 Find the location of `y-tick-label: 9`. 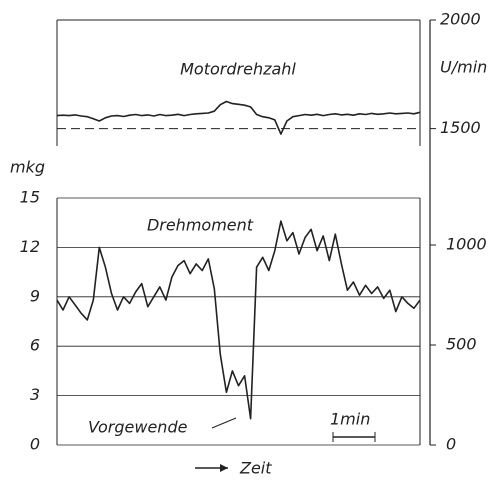

y-tick-label: 9 is located at coordinates (35, 295).